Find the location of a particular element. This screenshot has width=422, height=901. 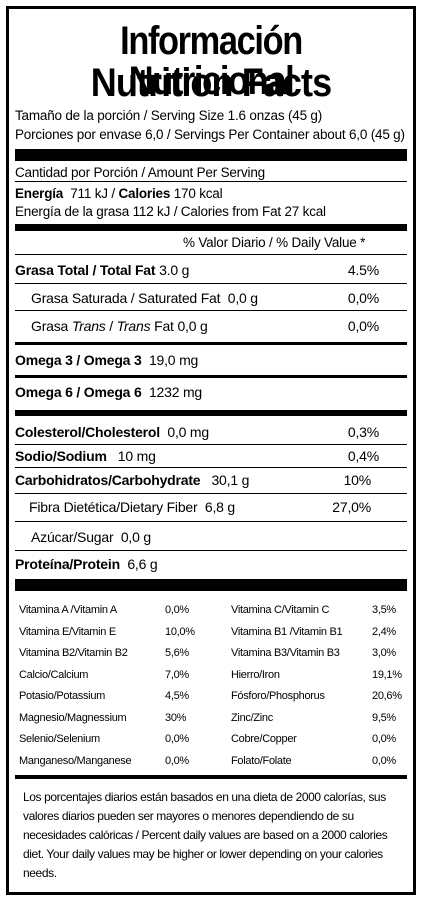

trans-fat-label-b: / is located at coordinates (111, 326).